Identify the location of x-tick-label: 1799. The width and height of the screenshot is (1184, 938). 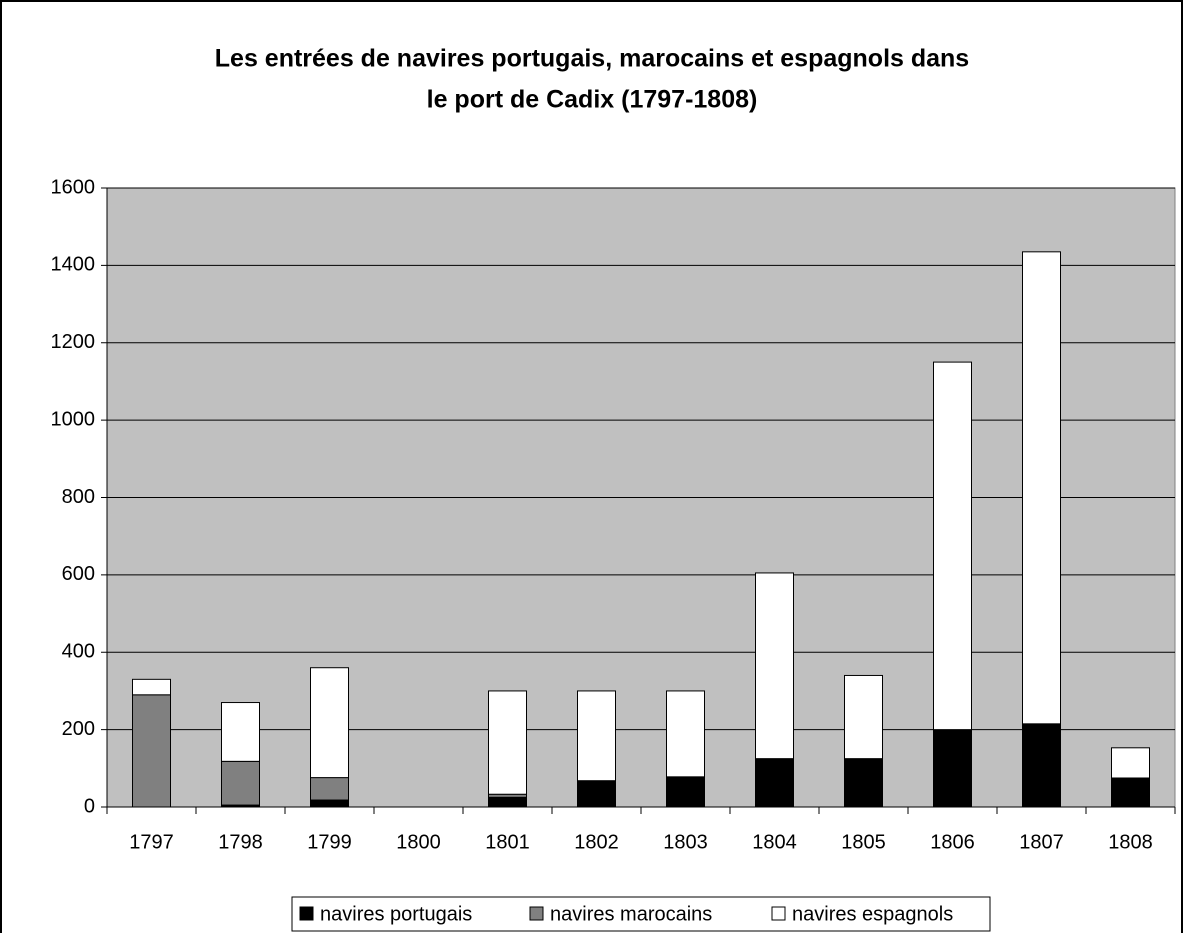
(329, 842).